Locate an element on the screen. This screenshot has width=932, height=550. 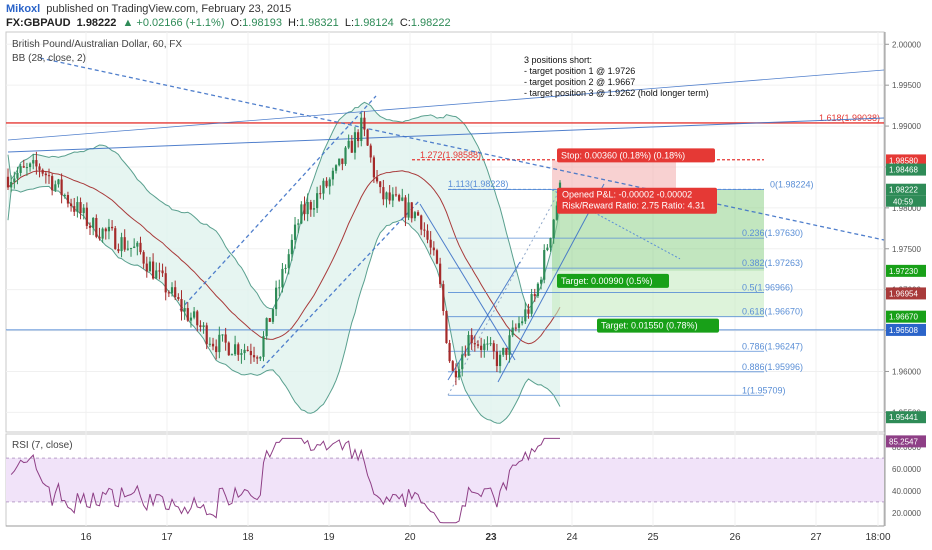
close-value: 1.98222 is located at coordinates (431, 23).